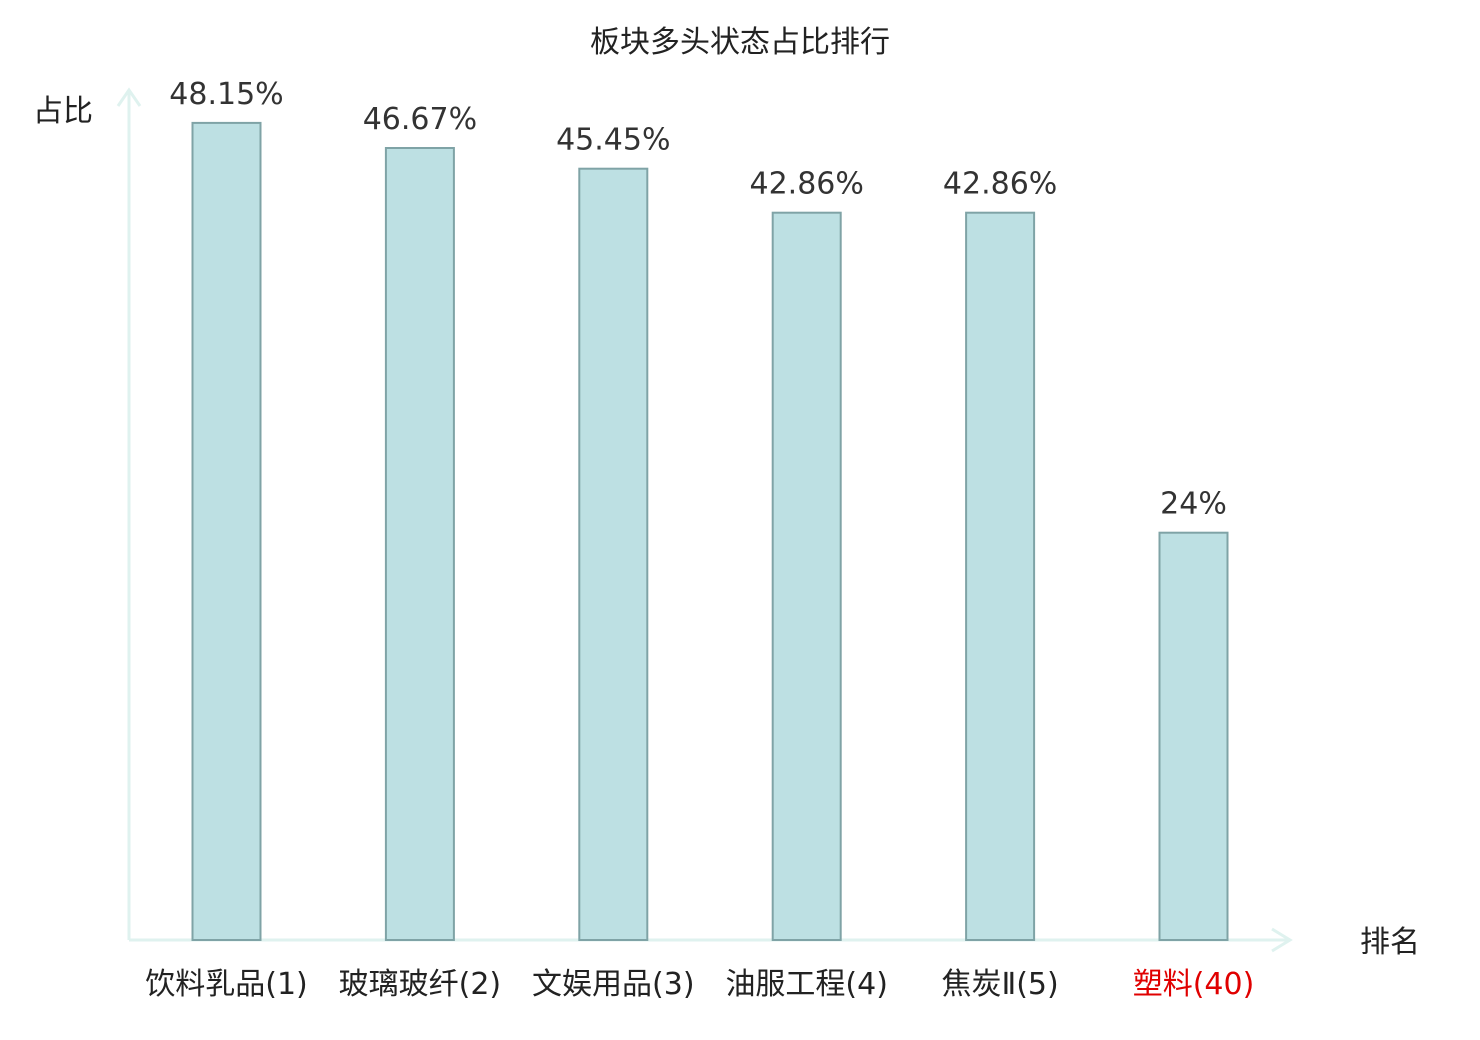 This screenshot has height=1040, width=1480. Describe the element at coordinates (1390, 942) in the screenshot. I see `x-axis-label: 排名` at that location.